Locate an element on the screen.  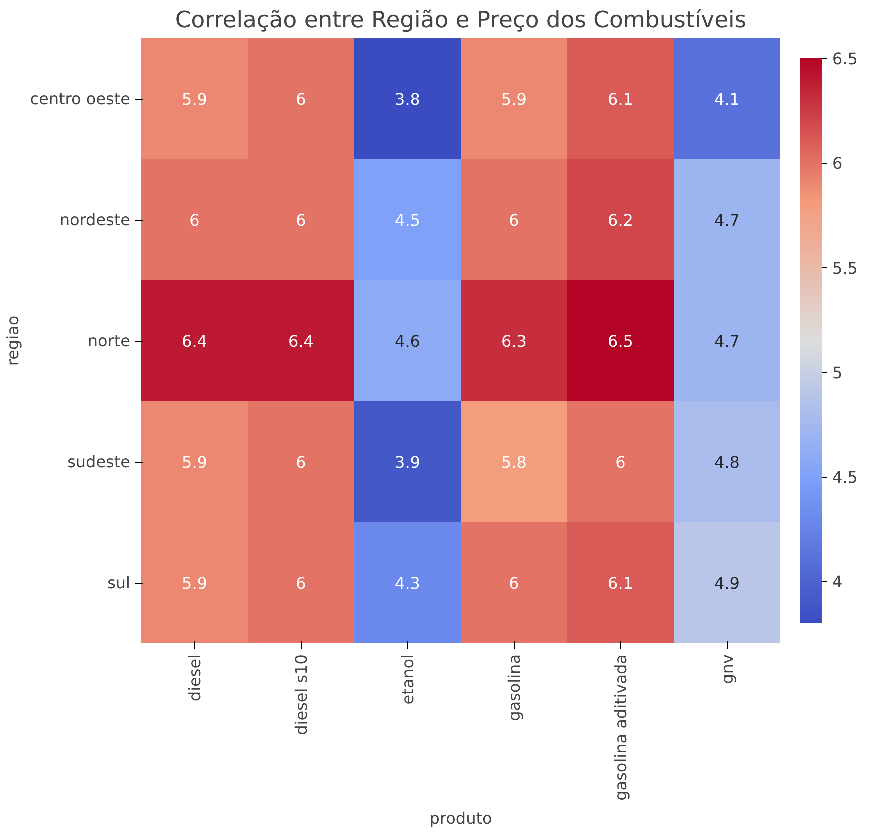
color-bar-label: 6 is located at coordinates (837, 164).